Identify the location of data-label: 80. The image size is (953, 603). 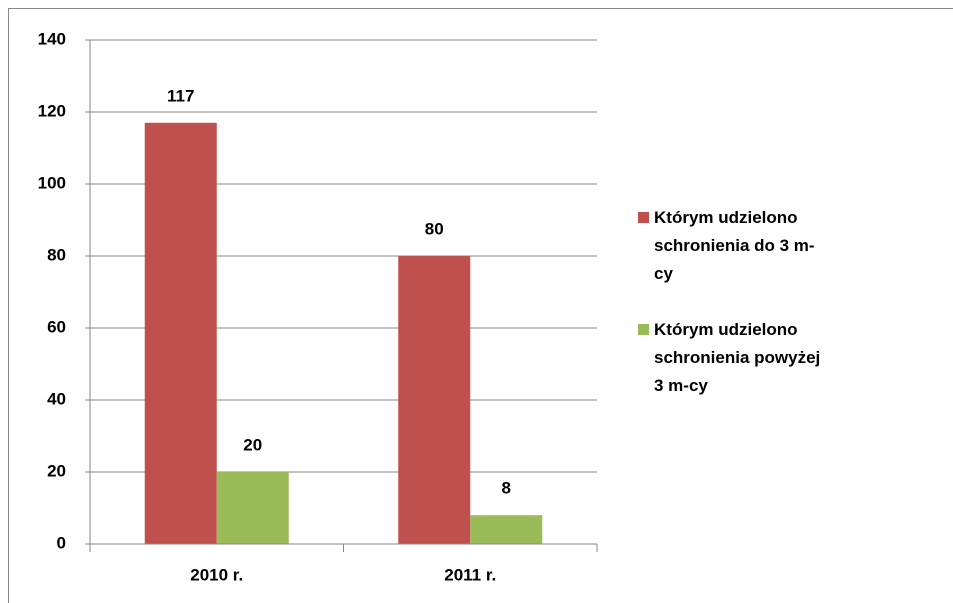
(434, 228).